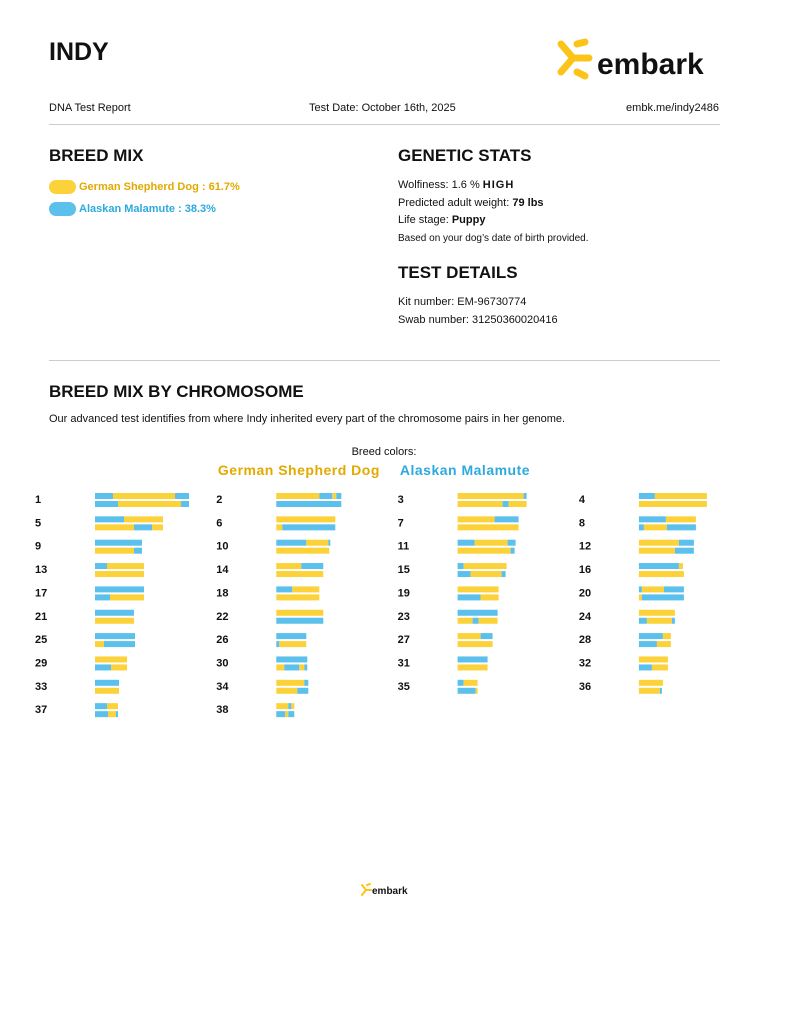 This screenshot has height=1024, width=791. I want to click on chromosome-label: 18, so click(222, 593).